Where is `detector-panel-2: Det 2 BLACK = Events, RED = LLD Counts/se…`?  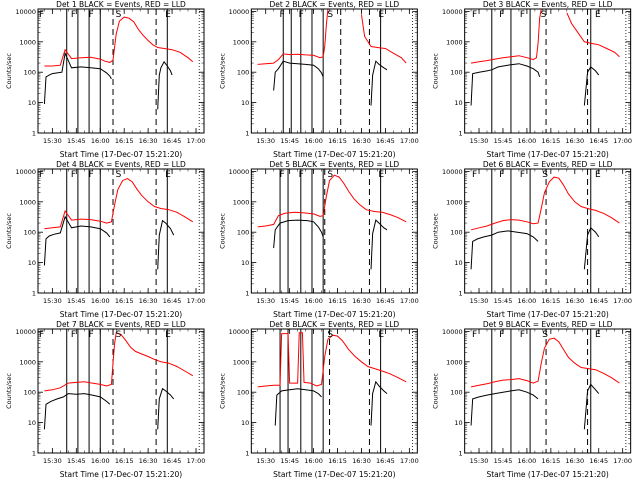
detector-panel-2: Det 2 BLACK = Events, RED = LLD Counts/se… is located at coordinates (318, 79).